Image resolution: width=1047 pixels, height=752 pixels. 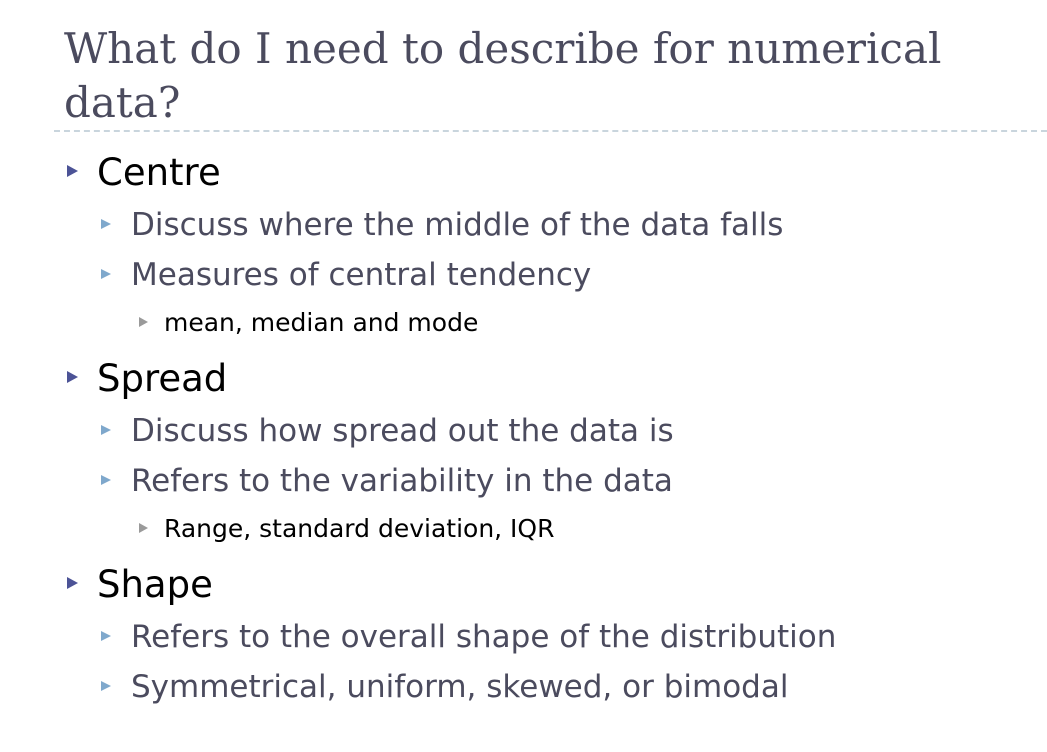 I want to click on bullet-shape: Shape, so click(x=523, y=585).